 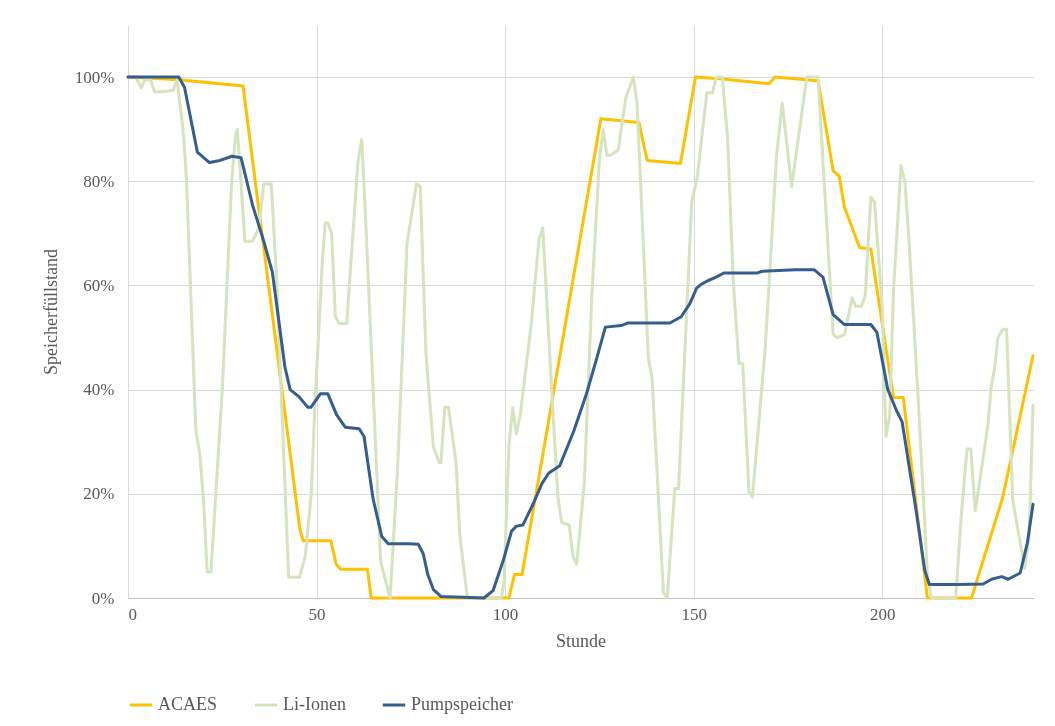 What do you see at coordinates (99, 285) in the screenshot?
I see `y-tick-label: 60%` at bounding box center [99, 285].